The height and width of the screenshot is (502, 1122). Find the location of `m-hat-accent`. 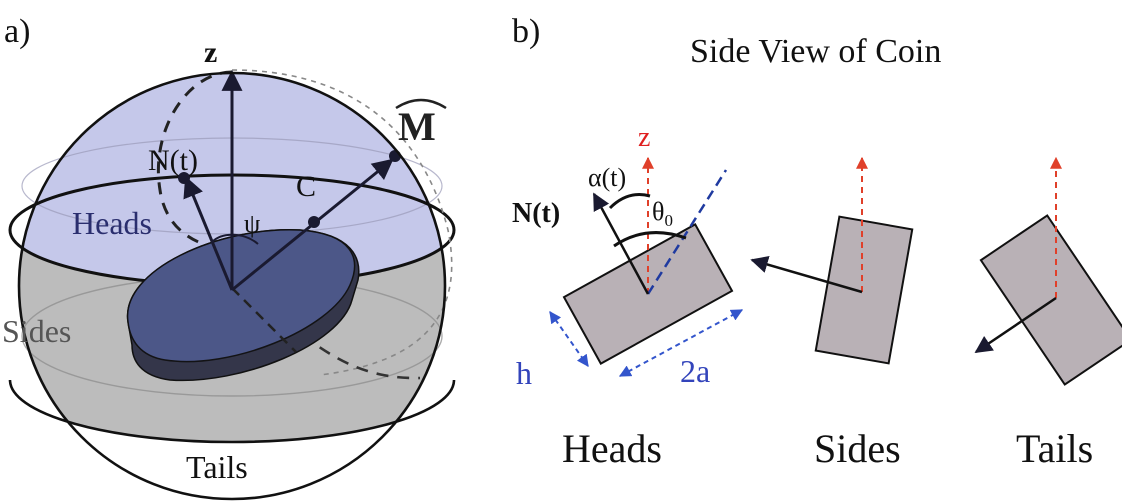

m-hat-accent is located at coordinates (421, 104).